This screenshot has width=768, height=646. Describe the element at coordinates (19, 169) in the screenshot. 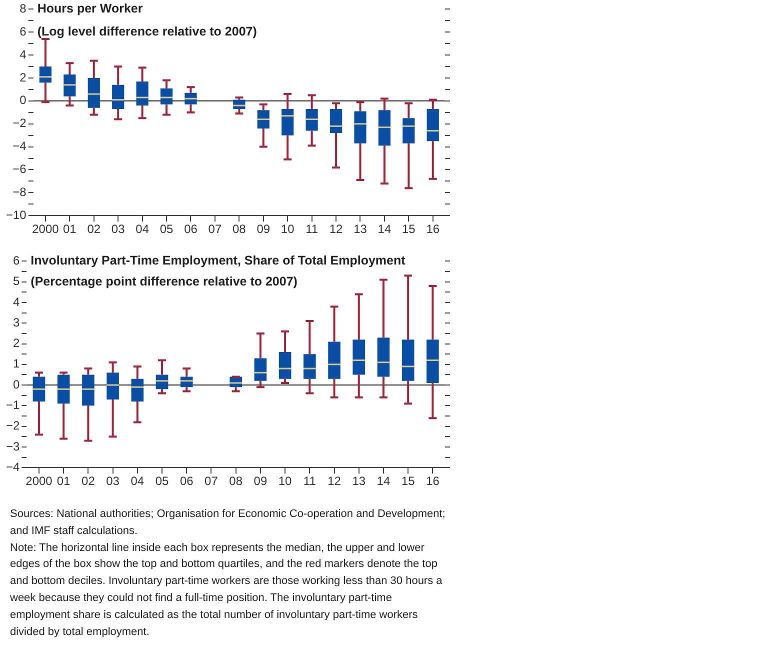

I see `y-tick-label: −6` at that location.